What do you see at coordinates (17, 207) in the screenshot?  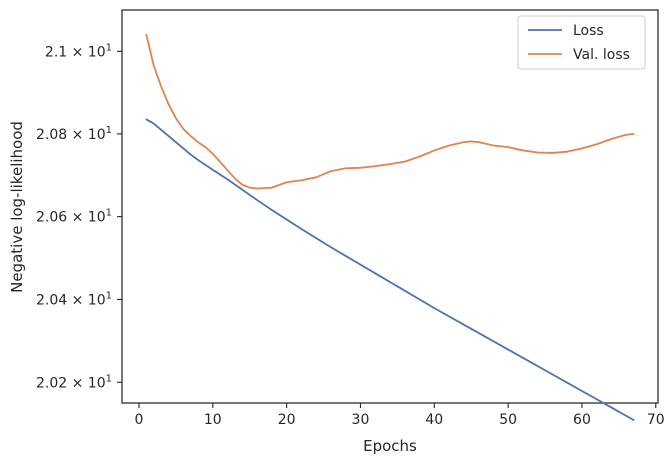 I see `y-axis-label: Negative log-likelihood` at bounding box center [17, 207].